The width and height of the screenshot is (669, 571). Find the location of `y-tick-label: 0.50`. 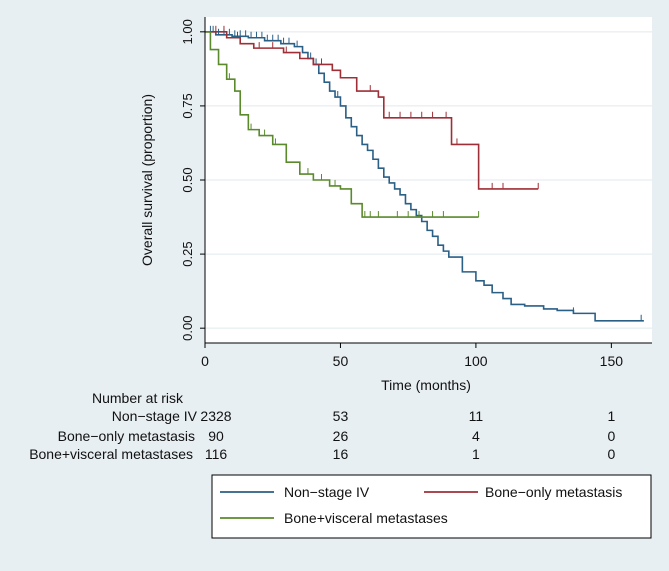

y-tick-label: 0.50 is located at coordinates (187, 179).